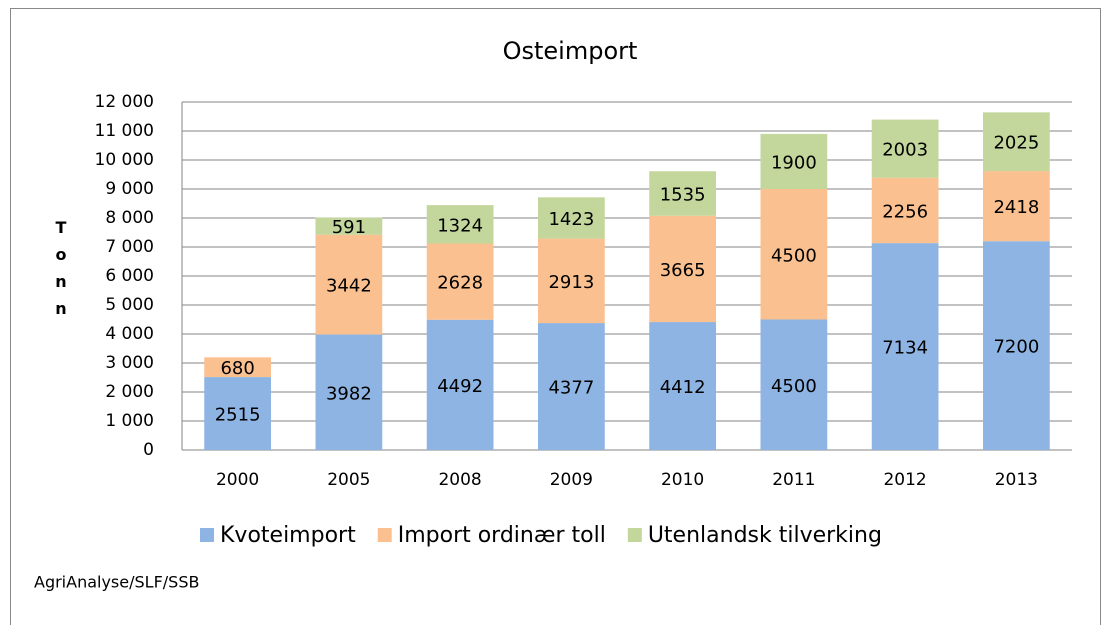 The image size is (1116, 625). I want to click on data-label: 1535, so click(683, 195).